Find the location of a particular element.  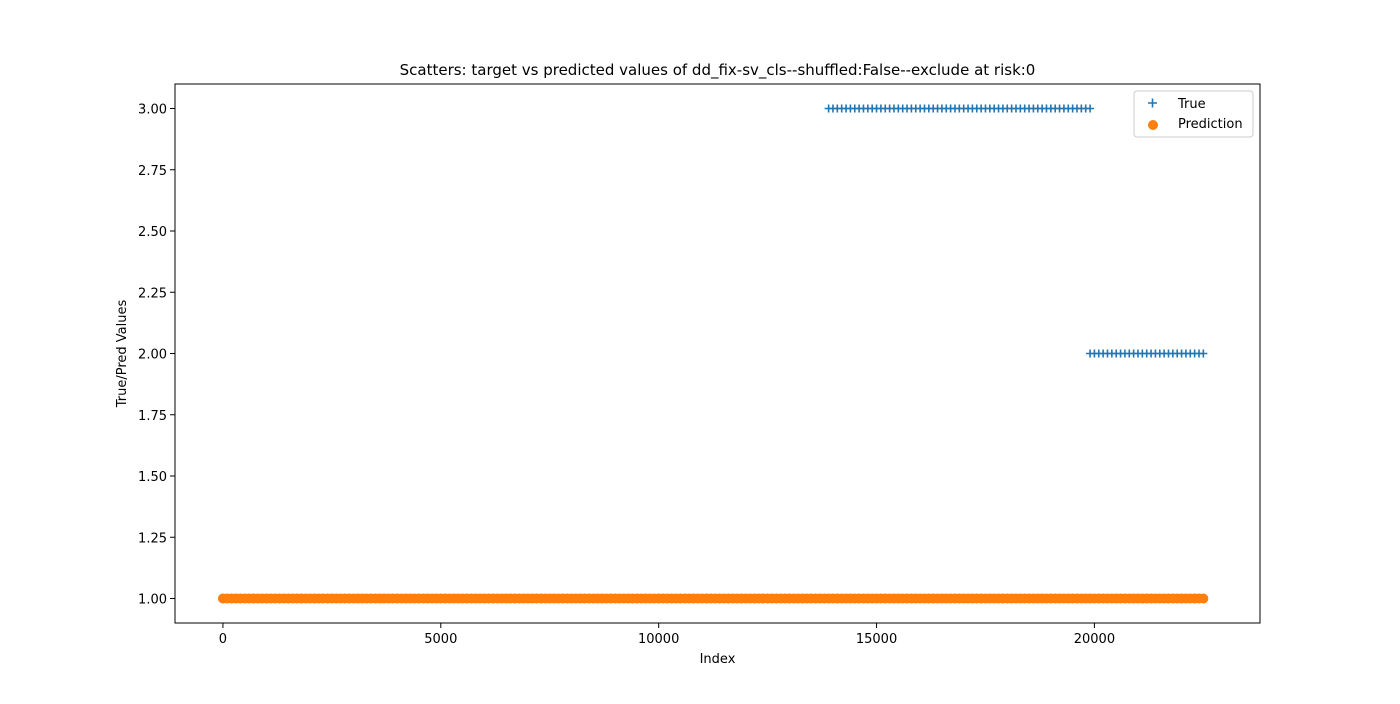

y-tick-label: 2.25 is located at coordinates (152, 293).